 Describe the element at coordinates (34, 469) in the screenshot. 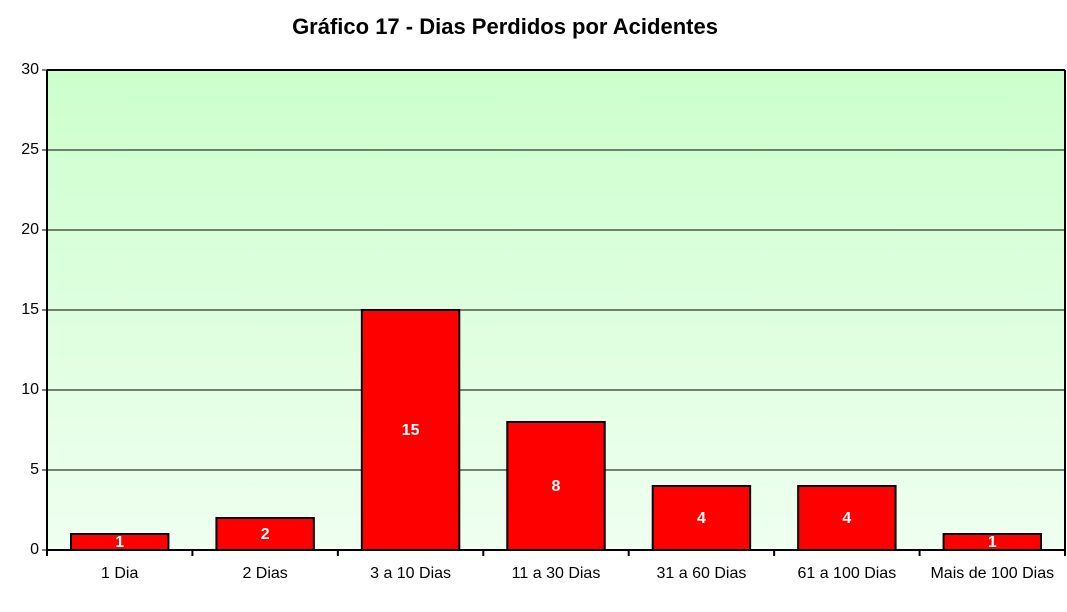

I see `y-tick-label: 5` at that location.